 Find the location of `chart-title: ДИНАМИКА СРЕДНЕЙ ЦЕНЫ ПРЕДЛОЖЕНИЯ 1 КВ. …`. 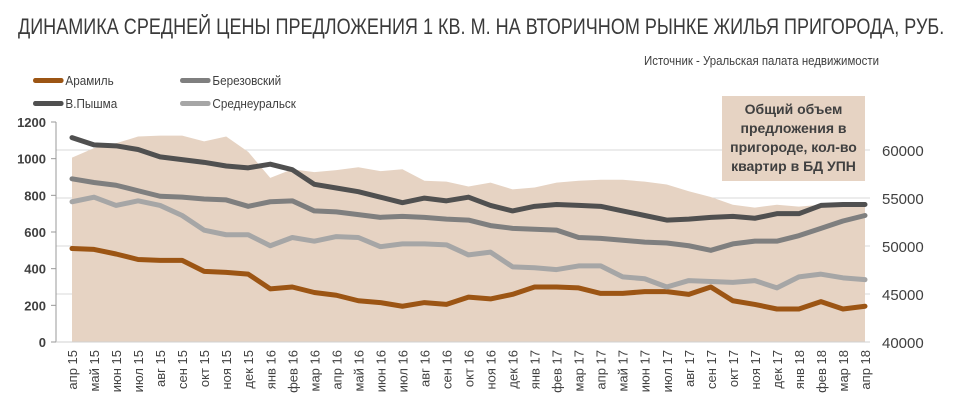

chart-title: ДИНАМИКА СРЕДНЕЙ ЦЕНЫ ПРЕДЛОЖЕНИЯ 1 КВ. … is located at coordinates (481, 26).